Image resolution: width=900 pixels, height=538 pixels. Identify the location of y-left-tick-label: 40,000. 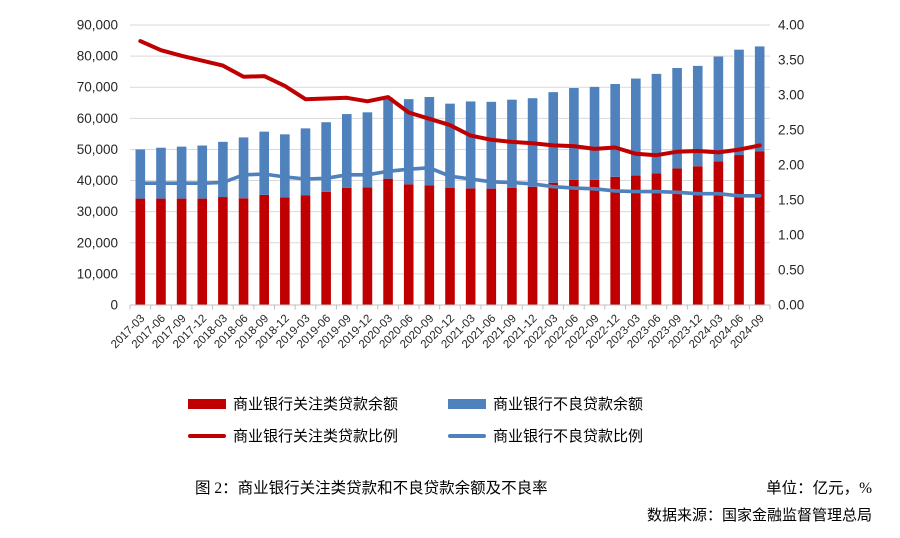
(97, 180).